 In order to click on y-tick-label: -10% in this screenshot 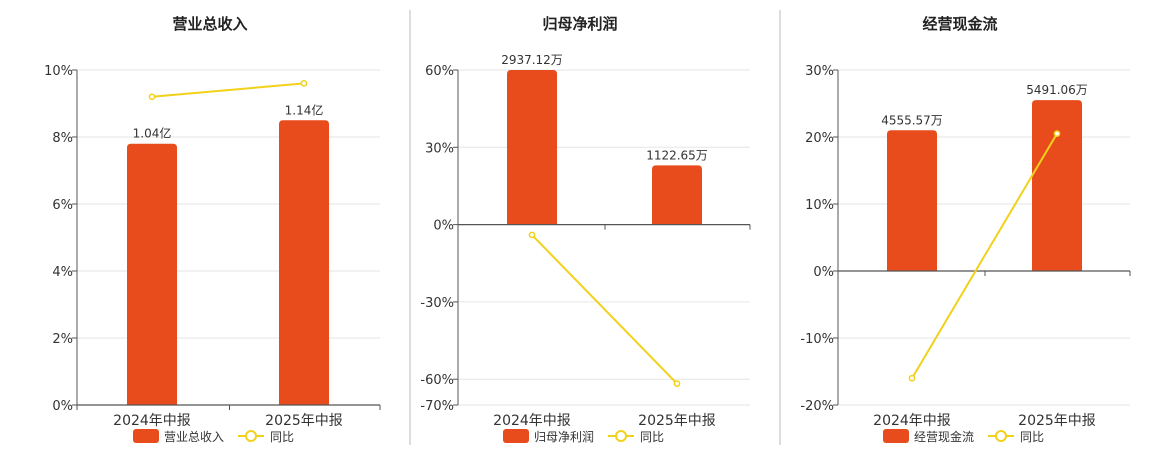, I will do `click(817, 339)`.